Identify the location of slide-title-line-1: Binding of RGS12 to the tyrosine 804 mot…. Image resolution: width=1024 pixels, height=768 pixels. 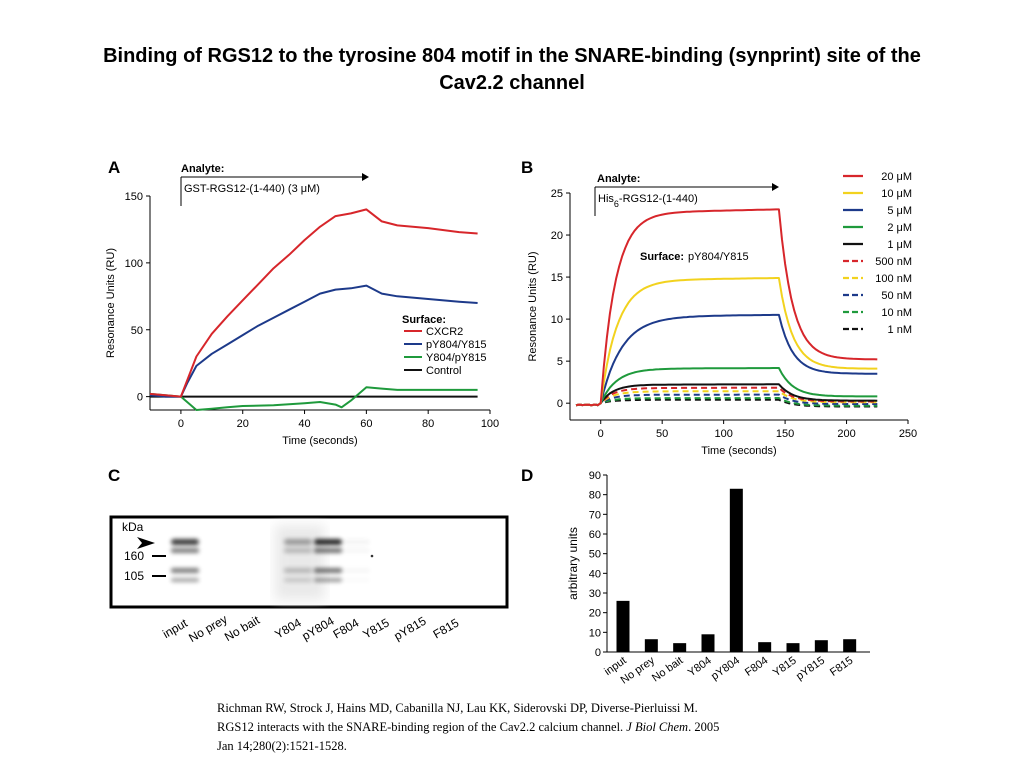
(512, 56).